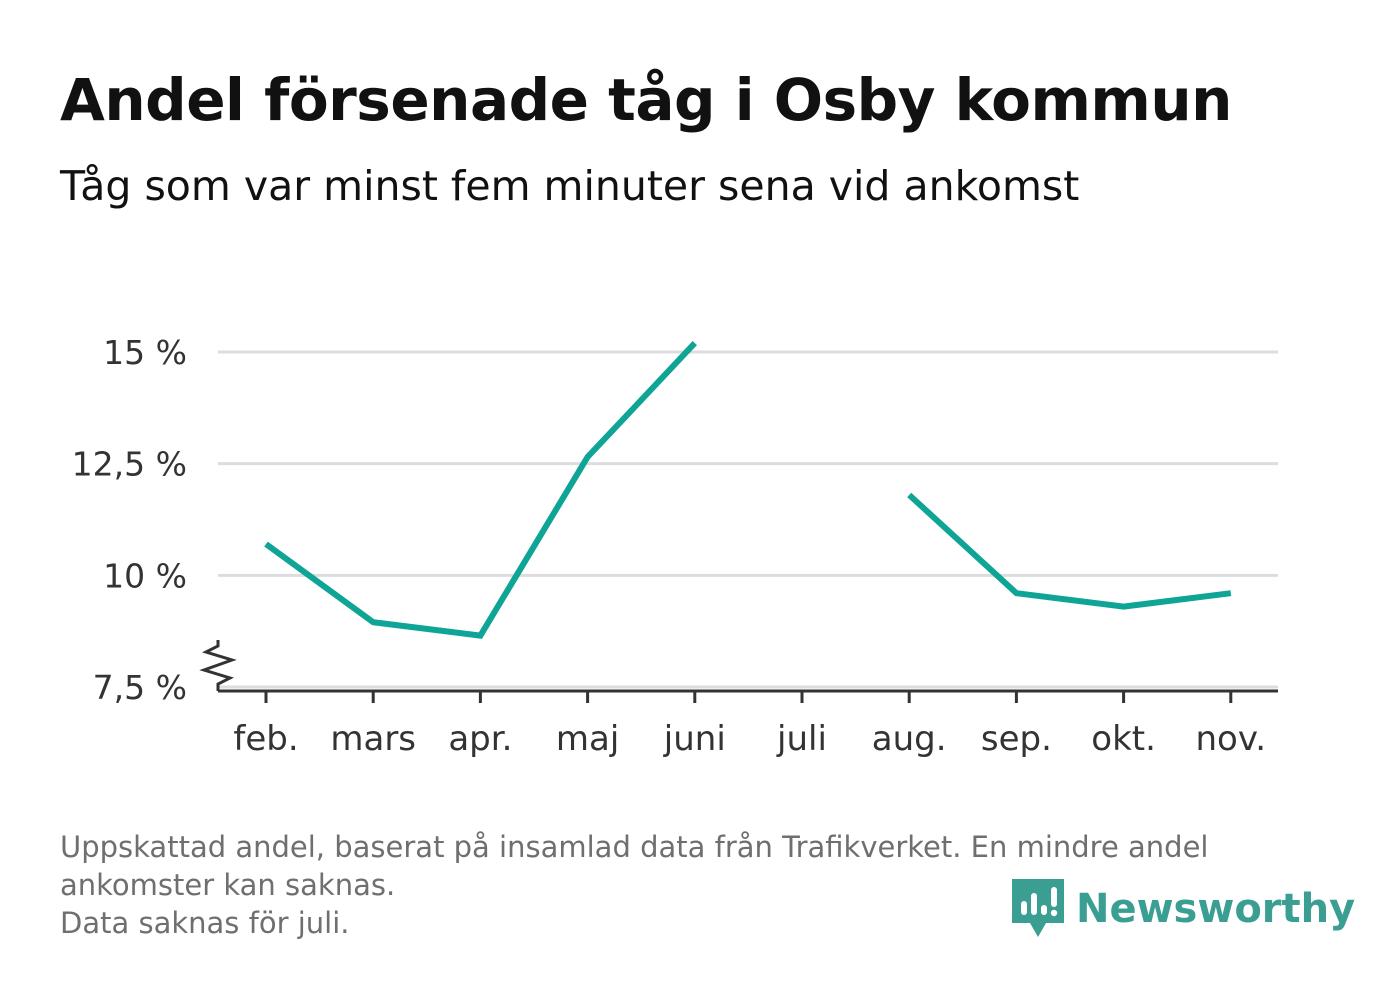 The image size is (1382, 999). What do you see at coordinates (738, 671) in the screenshot?
I see `axes` at bounding box center [738, 671].